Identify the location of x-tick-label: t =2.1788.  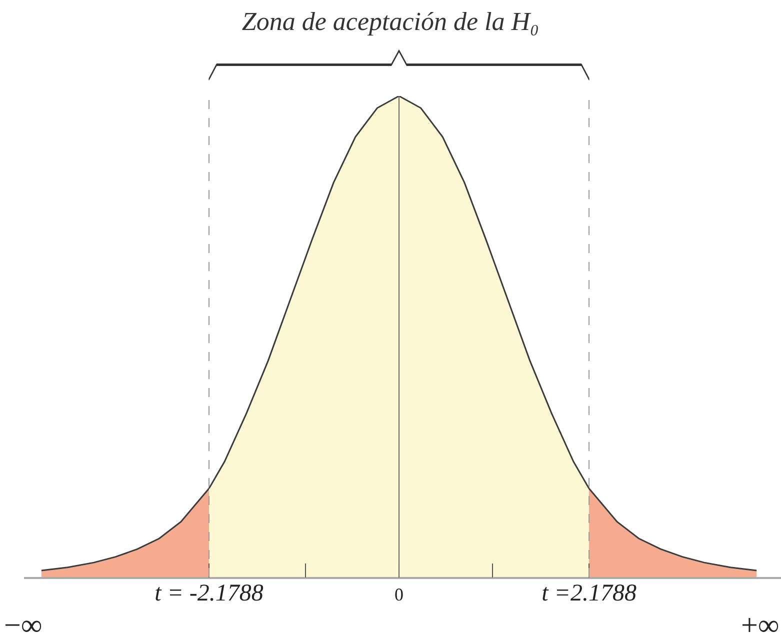
(589, 593).